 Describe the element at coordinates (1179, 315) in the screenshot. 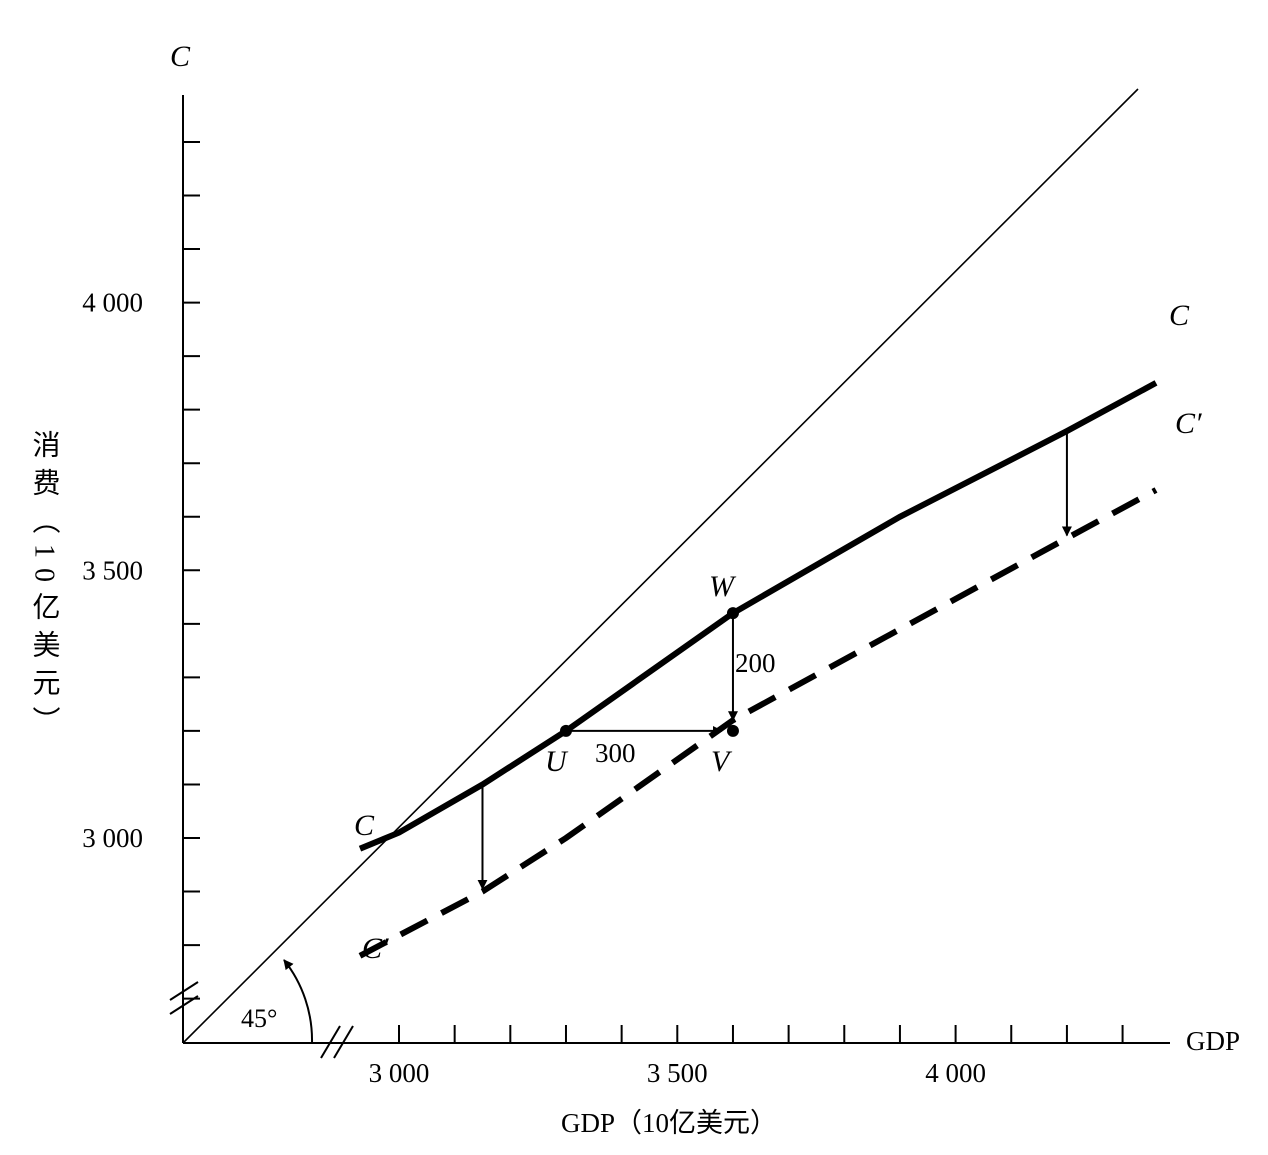

I see `curve-label-c-right: C` at that location.